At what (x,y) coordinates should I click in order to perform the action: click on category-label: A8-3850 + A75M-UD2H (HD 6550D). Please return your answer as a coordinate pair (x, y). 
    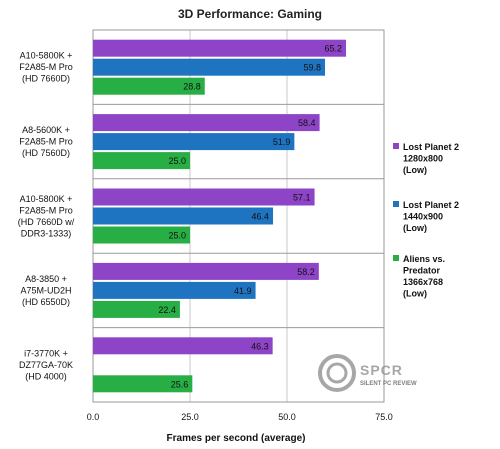
    Looking at the image, I should click on (45, 290).